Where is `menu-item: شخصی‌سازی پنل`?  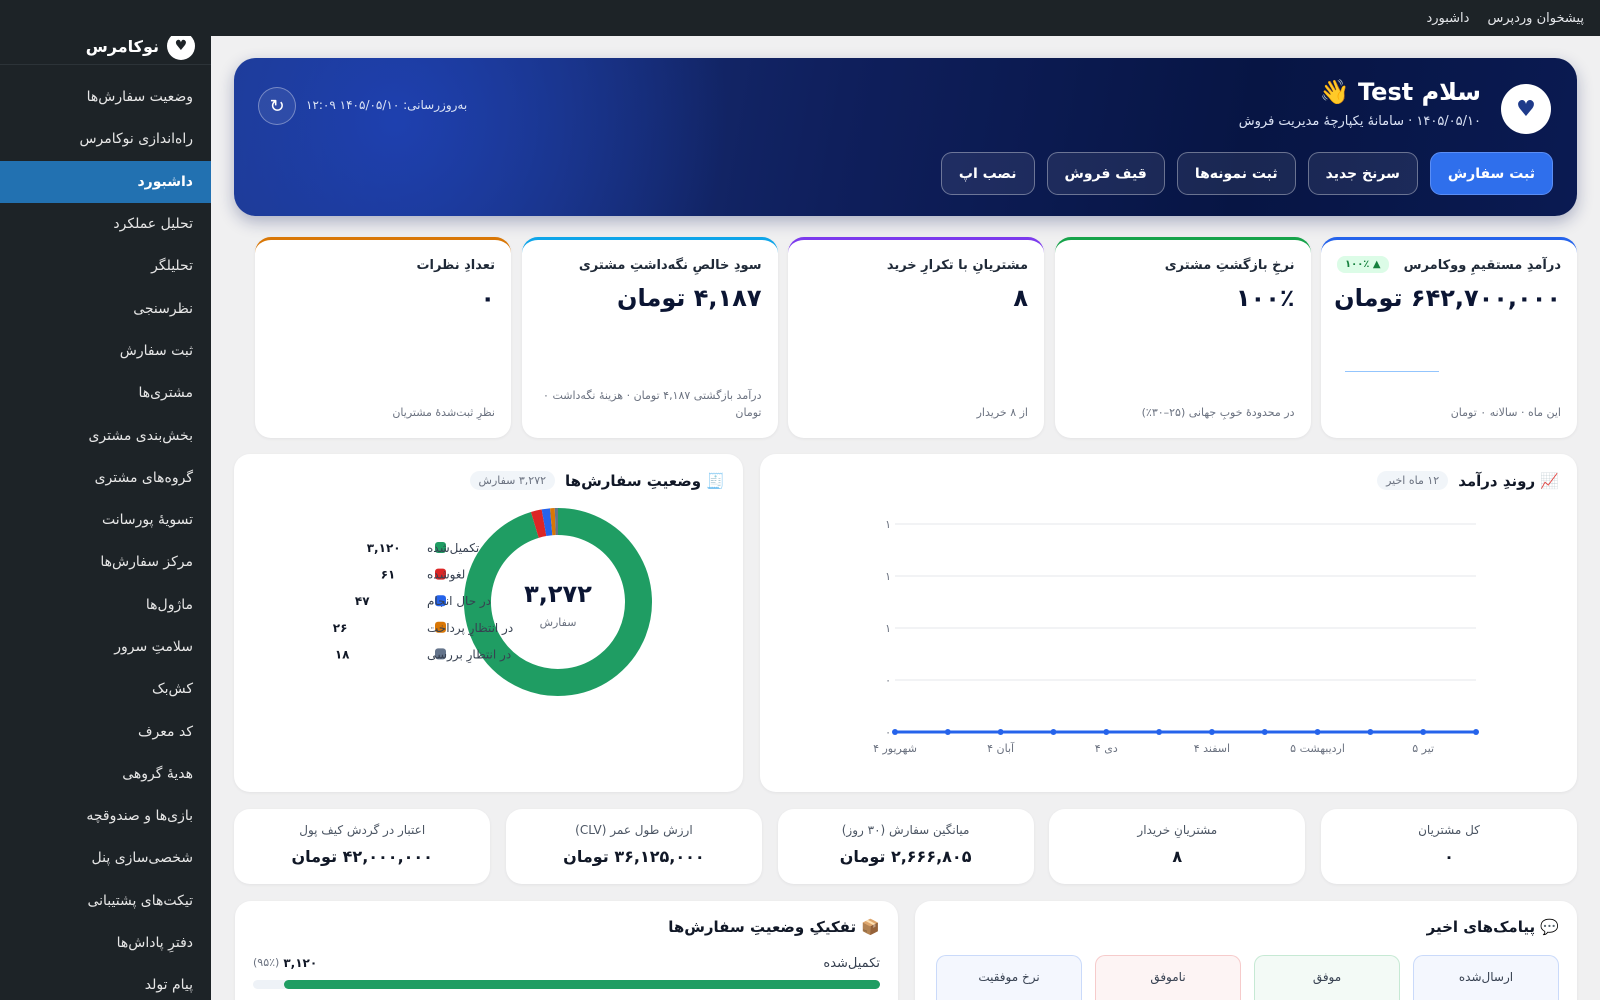 menu-item: شخصی‌سازی پنل is located at coordinates (142, 858).